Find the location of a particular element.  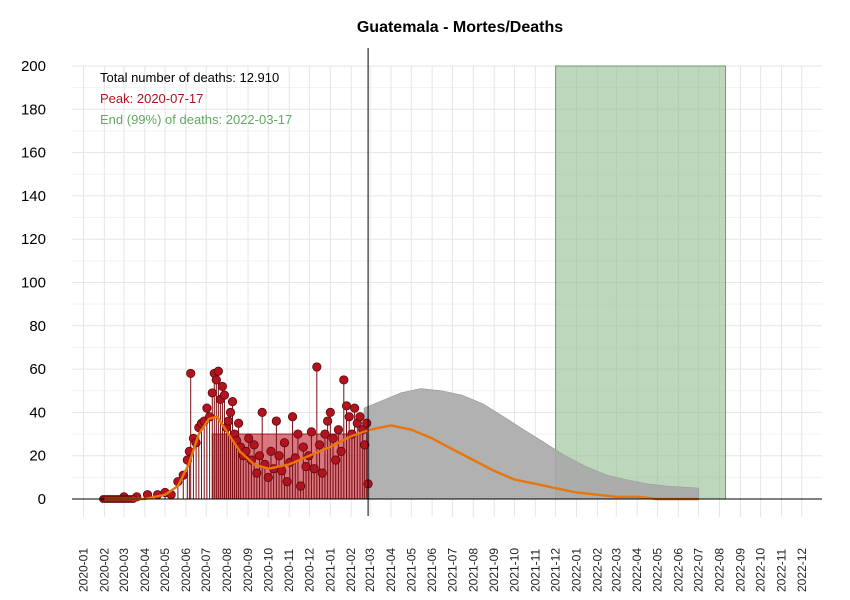

x-tick-label: 2022-12 is located at coordinates (802, 570).